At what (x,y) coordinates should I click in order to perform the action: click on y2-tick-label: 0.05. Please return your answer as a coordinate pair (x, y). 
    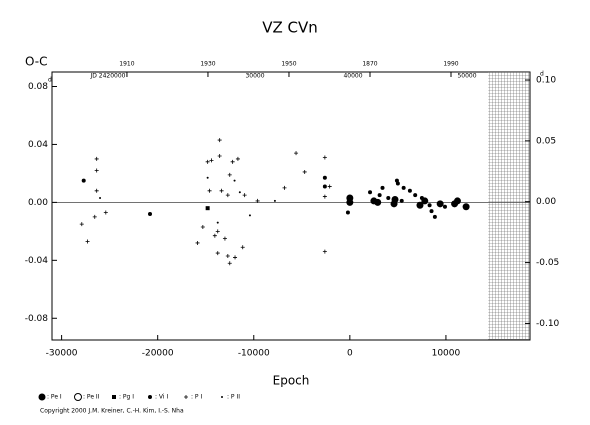
    Looking at the image, I should click on (546, 141).